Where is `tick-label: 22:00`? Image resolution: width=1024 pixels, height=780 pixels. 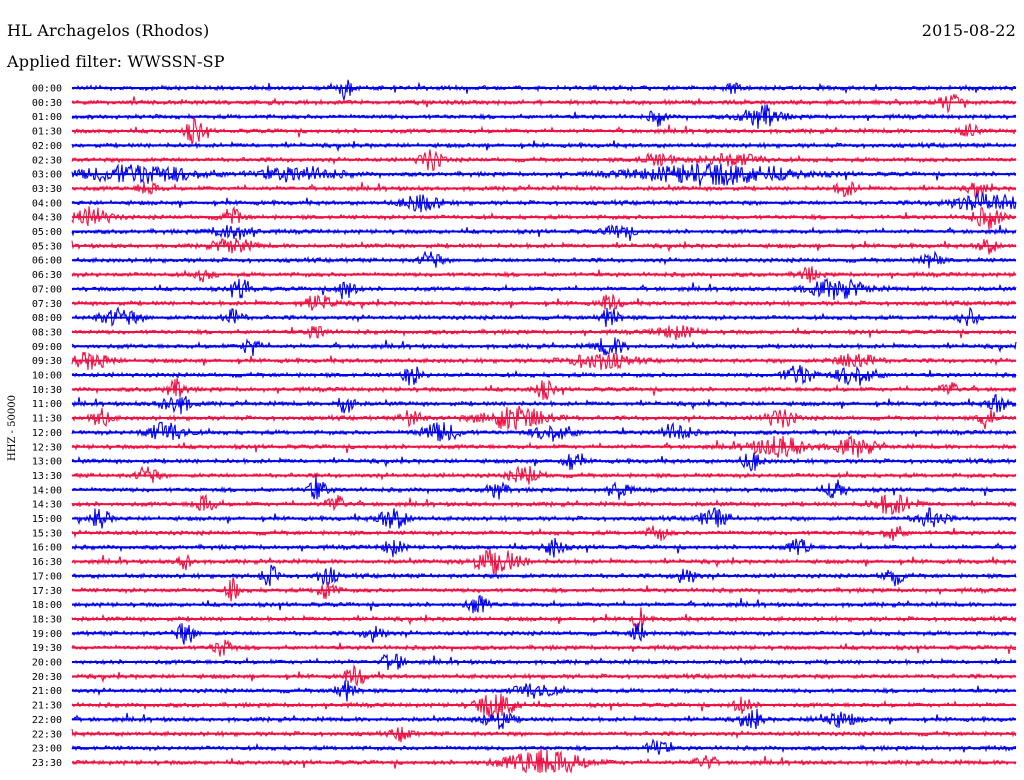 tick-label: 22:00 is located at coordinates (47, 720).